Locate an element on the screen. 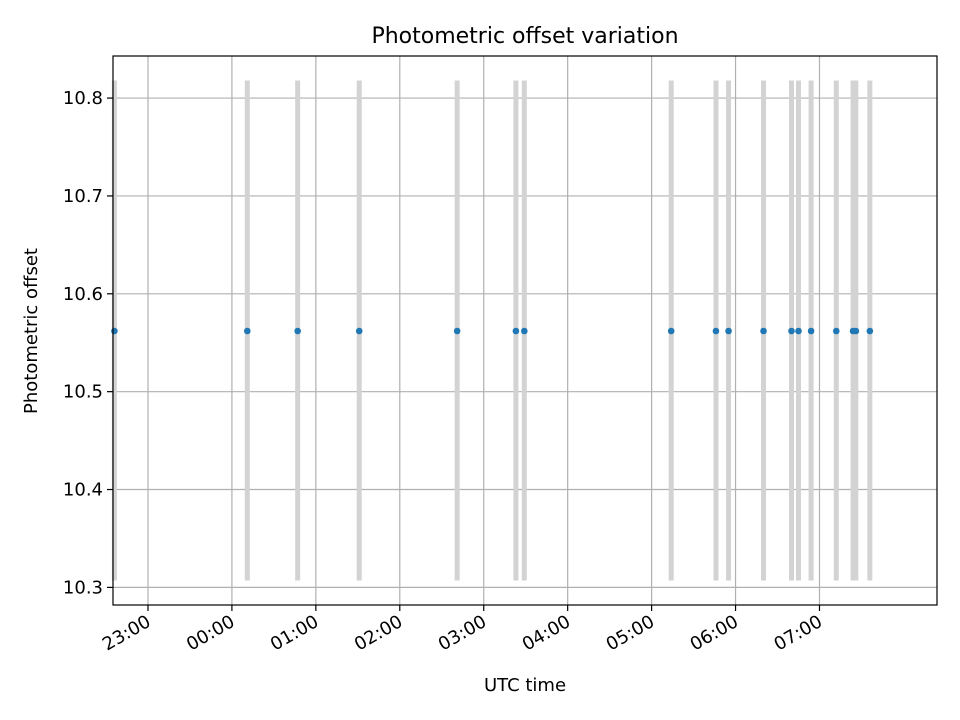 The image size is (960, 720). y-tick-label: 10.3 is located at coordinates (83, 587).